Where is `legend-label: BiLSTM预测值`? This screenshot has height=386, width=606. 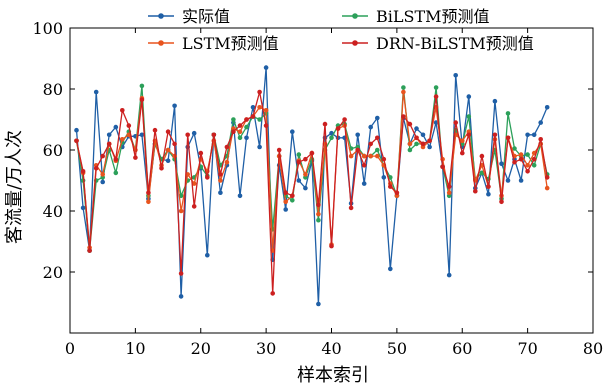 legend-label: BiLSTM预测值 is located at coordinates (433, 16).